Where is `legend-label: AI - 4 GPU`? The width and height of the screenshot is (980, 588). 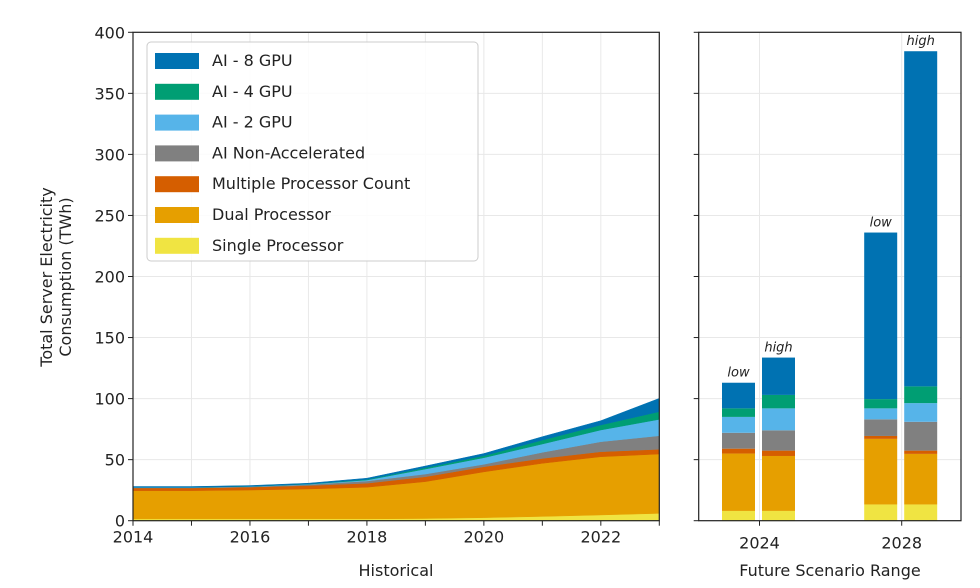 legend-label: AI - 4 GPU is located at coordinates (252, 91).